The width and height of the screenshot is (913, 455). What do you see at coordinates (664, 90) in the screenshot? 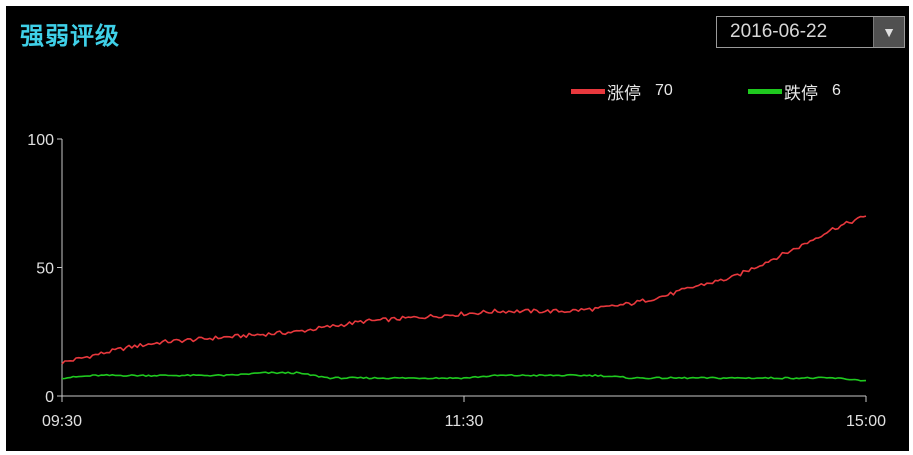
I see `legend-count-up: 70` at bounding box center [664, 90].